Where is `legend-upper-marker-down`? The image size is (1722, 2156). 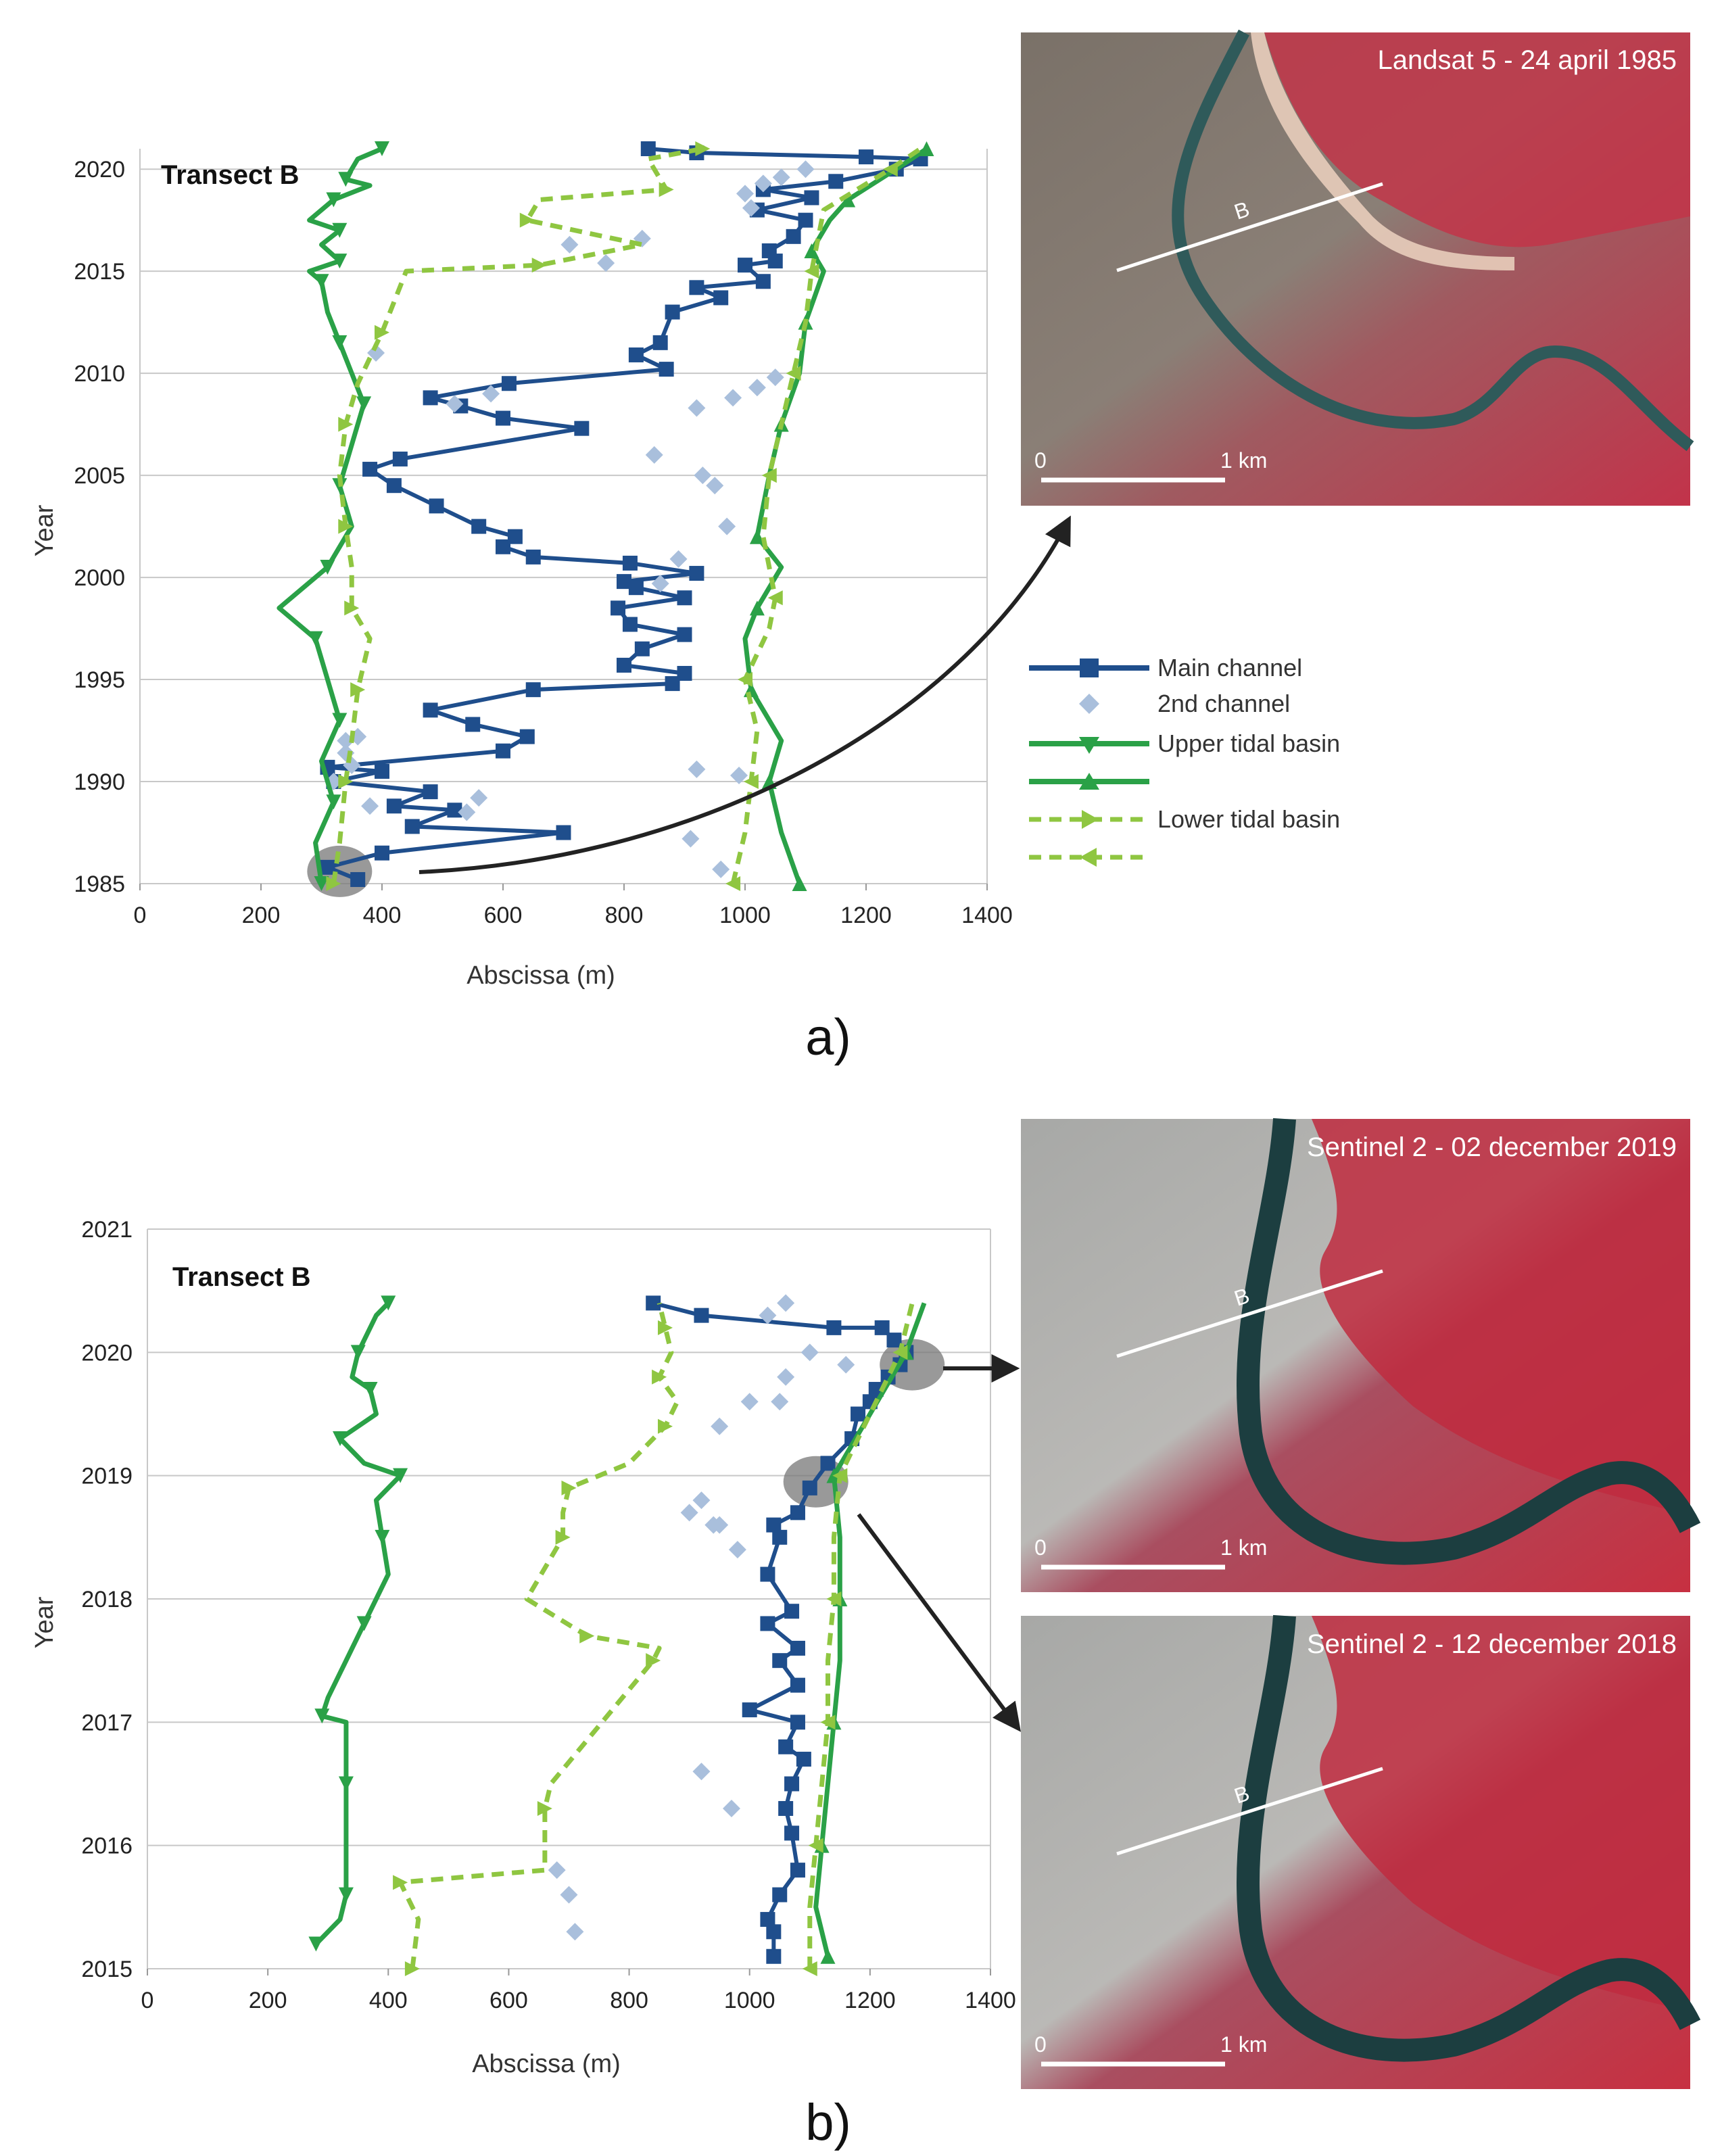 legend-upper-marker-down is located at coordinates (1089, 745).